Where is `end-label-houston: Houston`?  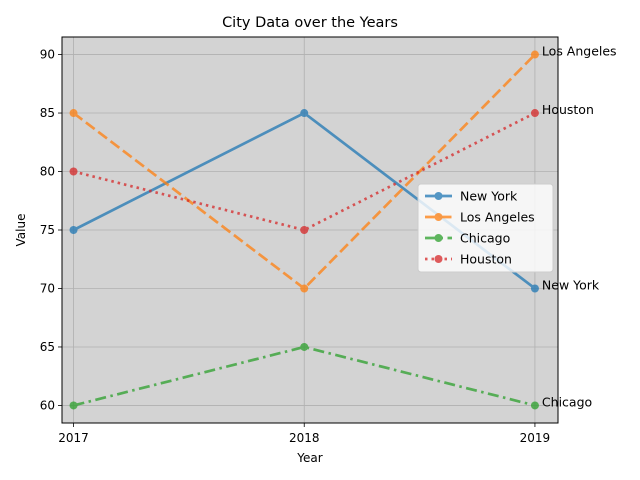
end-label-houston: Houston is located at coordinates (568, 109).